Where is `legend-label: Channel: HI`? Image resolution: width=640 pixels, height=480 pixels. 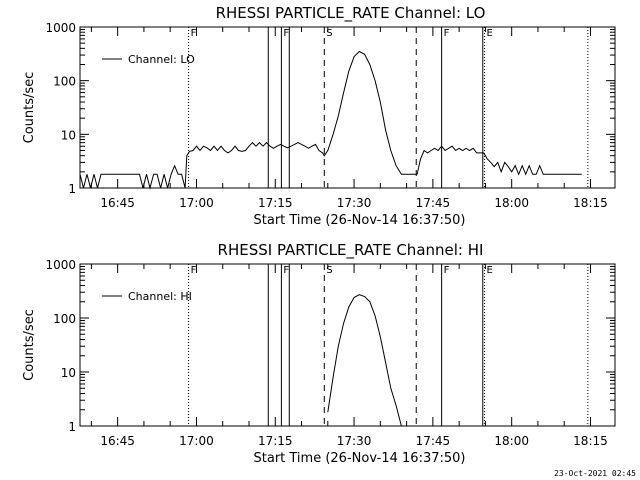 legend-label: Channel: HI is located at coordinates (160, 296).